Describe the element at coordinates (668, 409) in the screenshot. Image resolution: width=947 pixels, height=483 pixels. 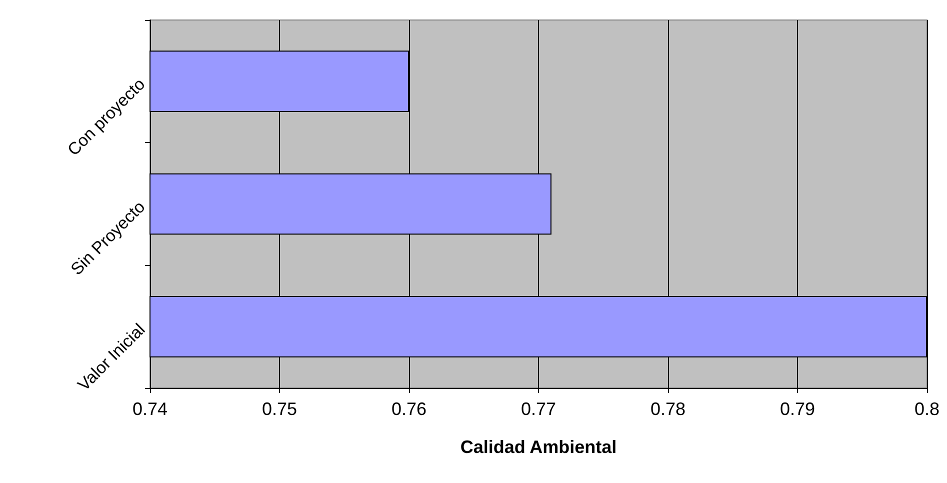
I see `x-tick-label: 0.78` at that location.